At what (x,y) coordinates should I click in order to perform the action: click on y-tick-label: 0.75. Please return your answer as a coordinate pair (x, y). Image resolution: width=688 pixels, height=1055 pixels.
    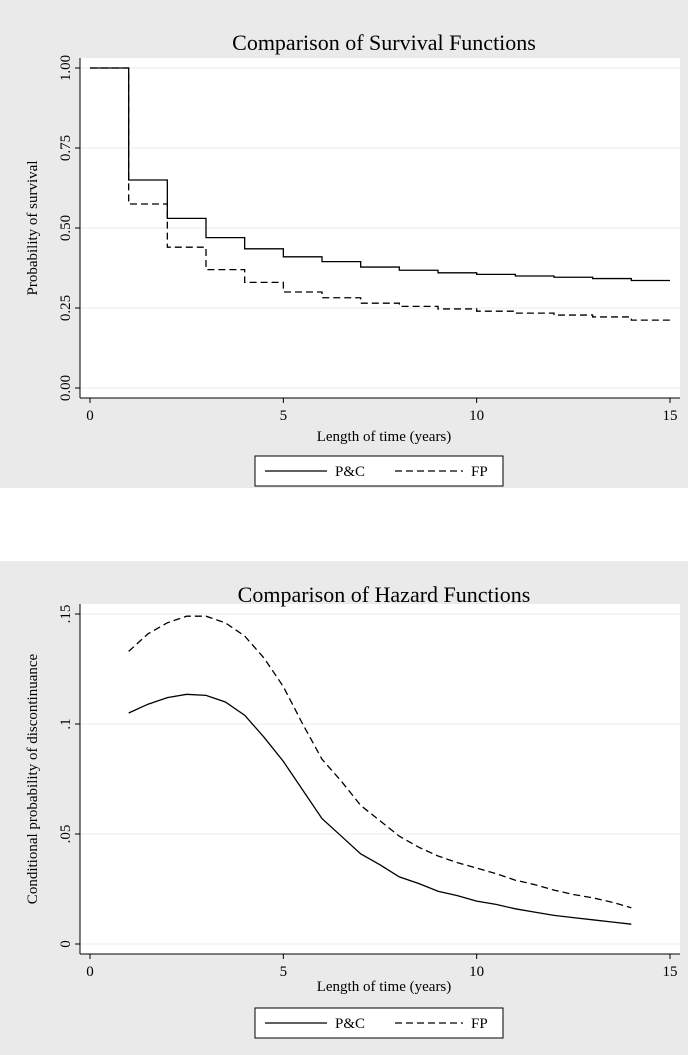
    Looking at the image, I should click on (66, 148).